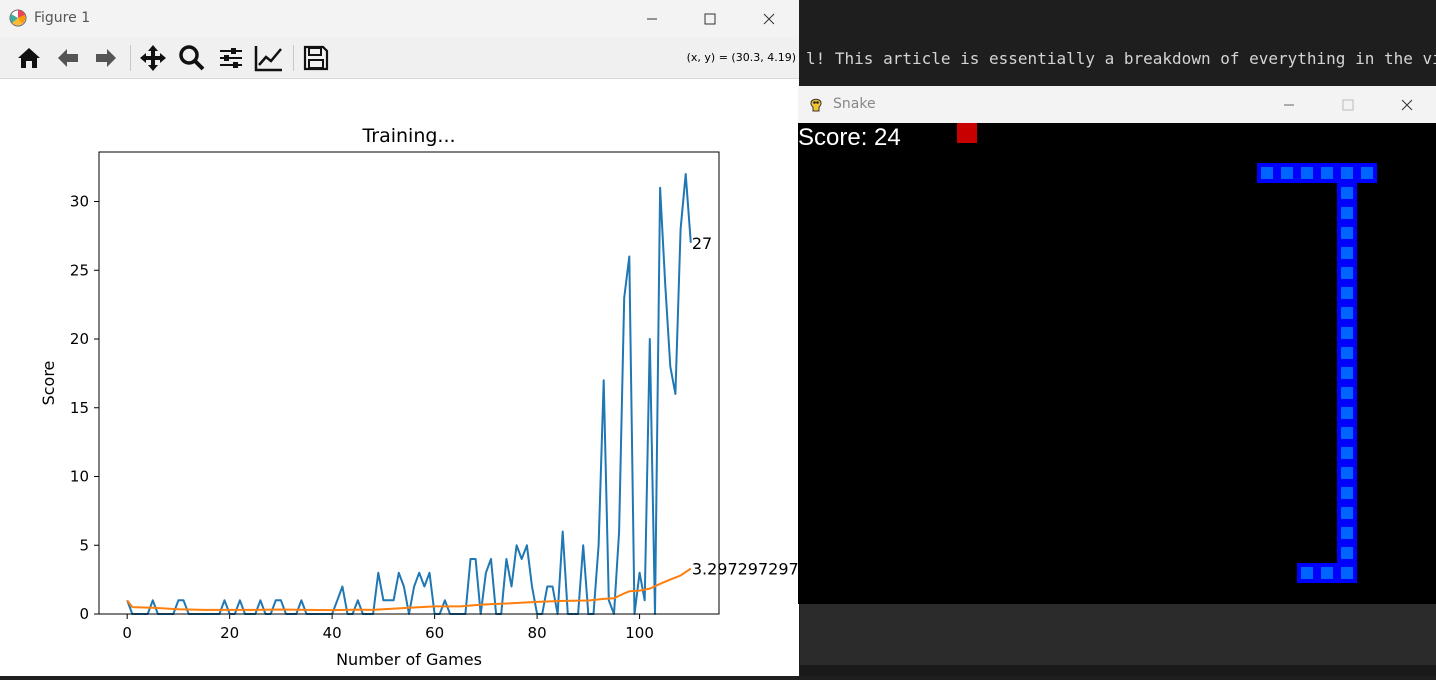 This screenshot has width=1436, height=680. What do you see at coordinates (79, 477) in the screenshot?
I see `y-tick-label: 10` at bounding box center [79, 477].